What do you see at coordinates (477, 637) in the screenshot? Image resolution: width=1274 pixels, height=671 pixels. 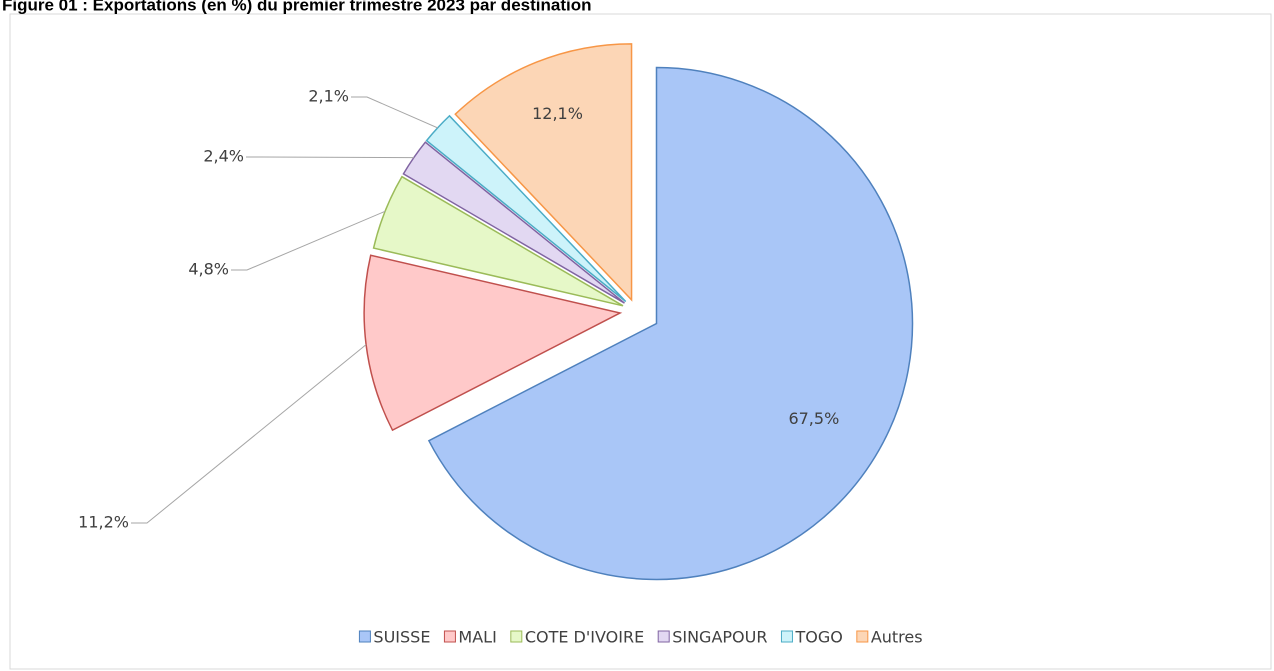 I see `legend-label: MALI` at bounding box center [477, 637].